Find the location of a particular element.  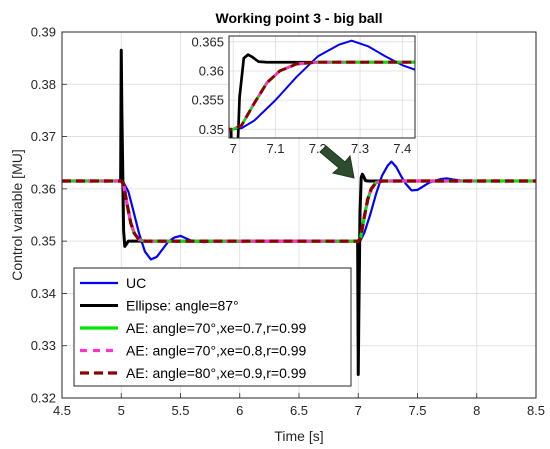

legend-entry-label: AE: angle=80°,xe=0.9,r=0.99 is located at coordinates (216, 373).